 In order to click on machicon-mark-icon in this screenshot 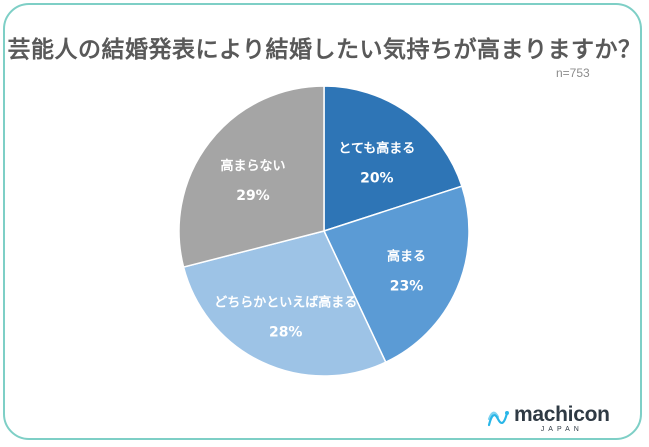, I will do `click(498, 418)`.